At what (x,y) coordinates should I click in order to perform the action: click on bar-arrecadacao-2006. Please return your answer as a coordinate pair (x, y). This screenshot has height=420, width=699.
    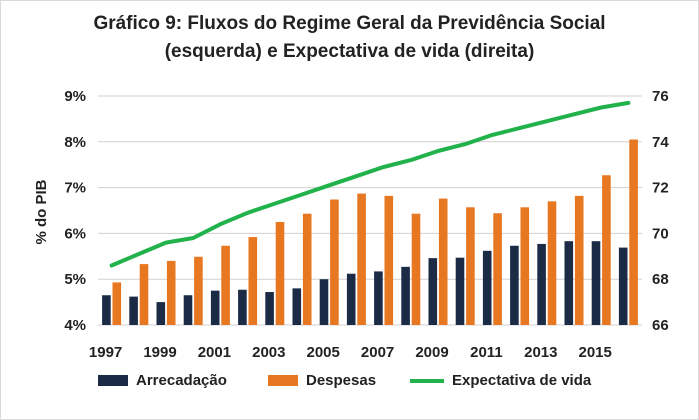
    Looking at the image, I should click on (351, 299).